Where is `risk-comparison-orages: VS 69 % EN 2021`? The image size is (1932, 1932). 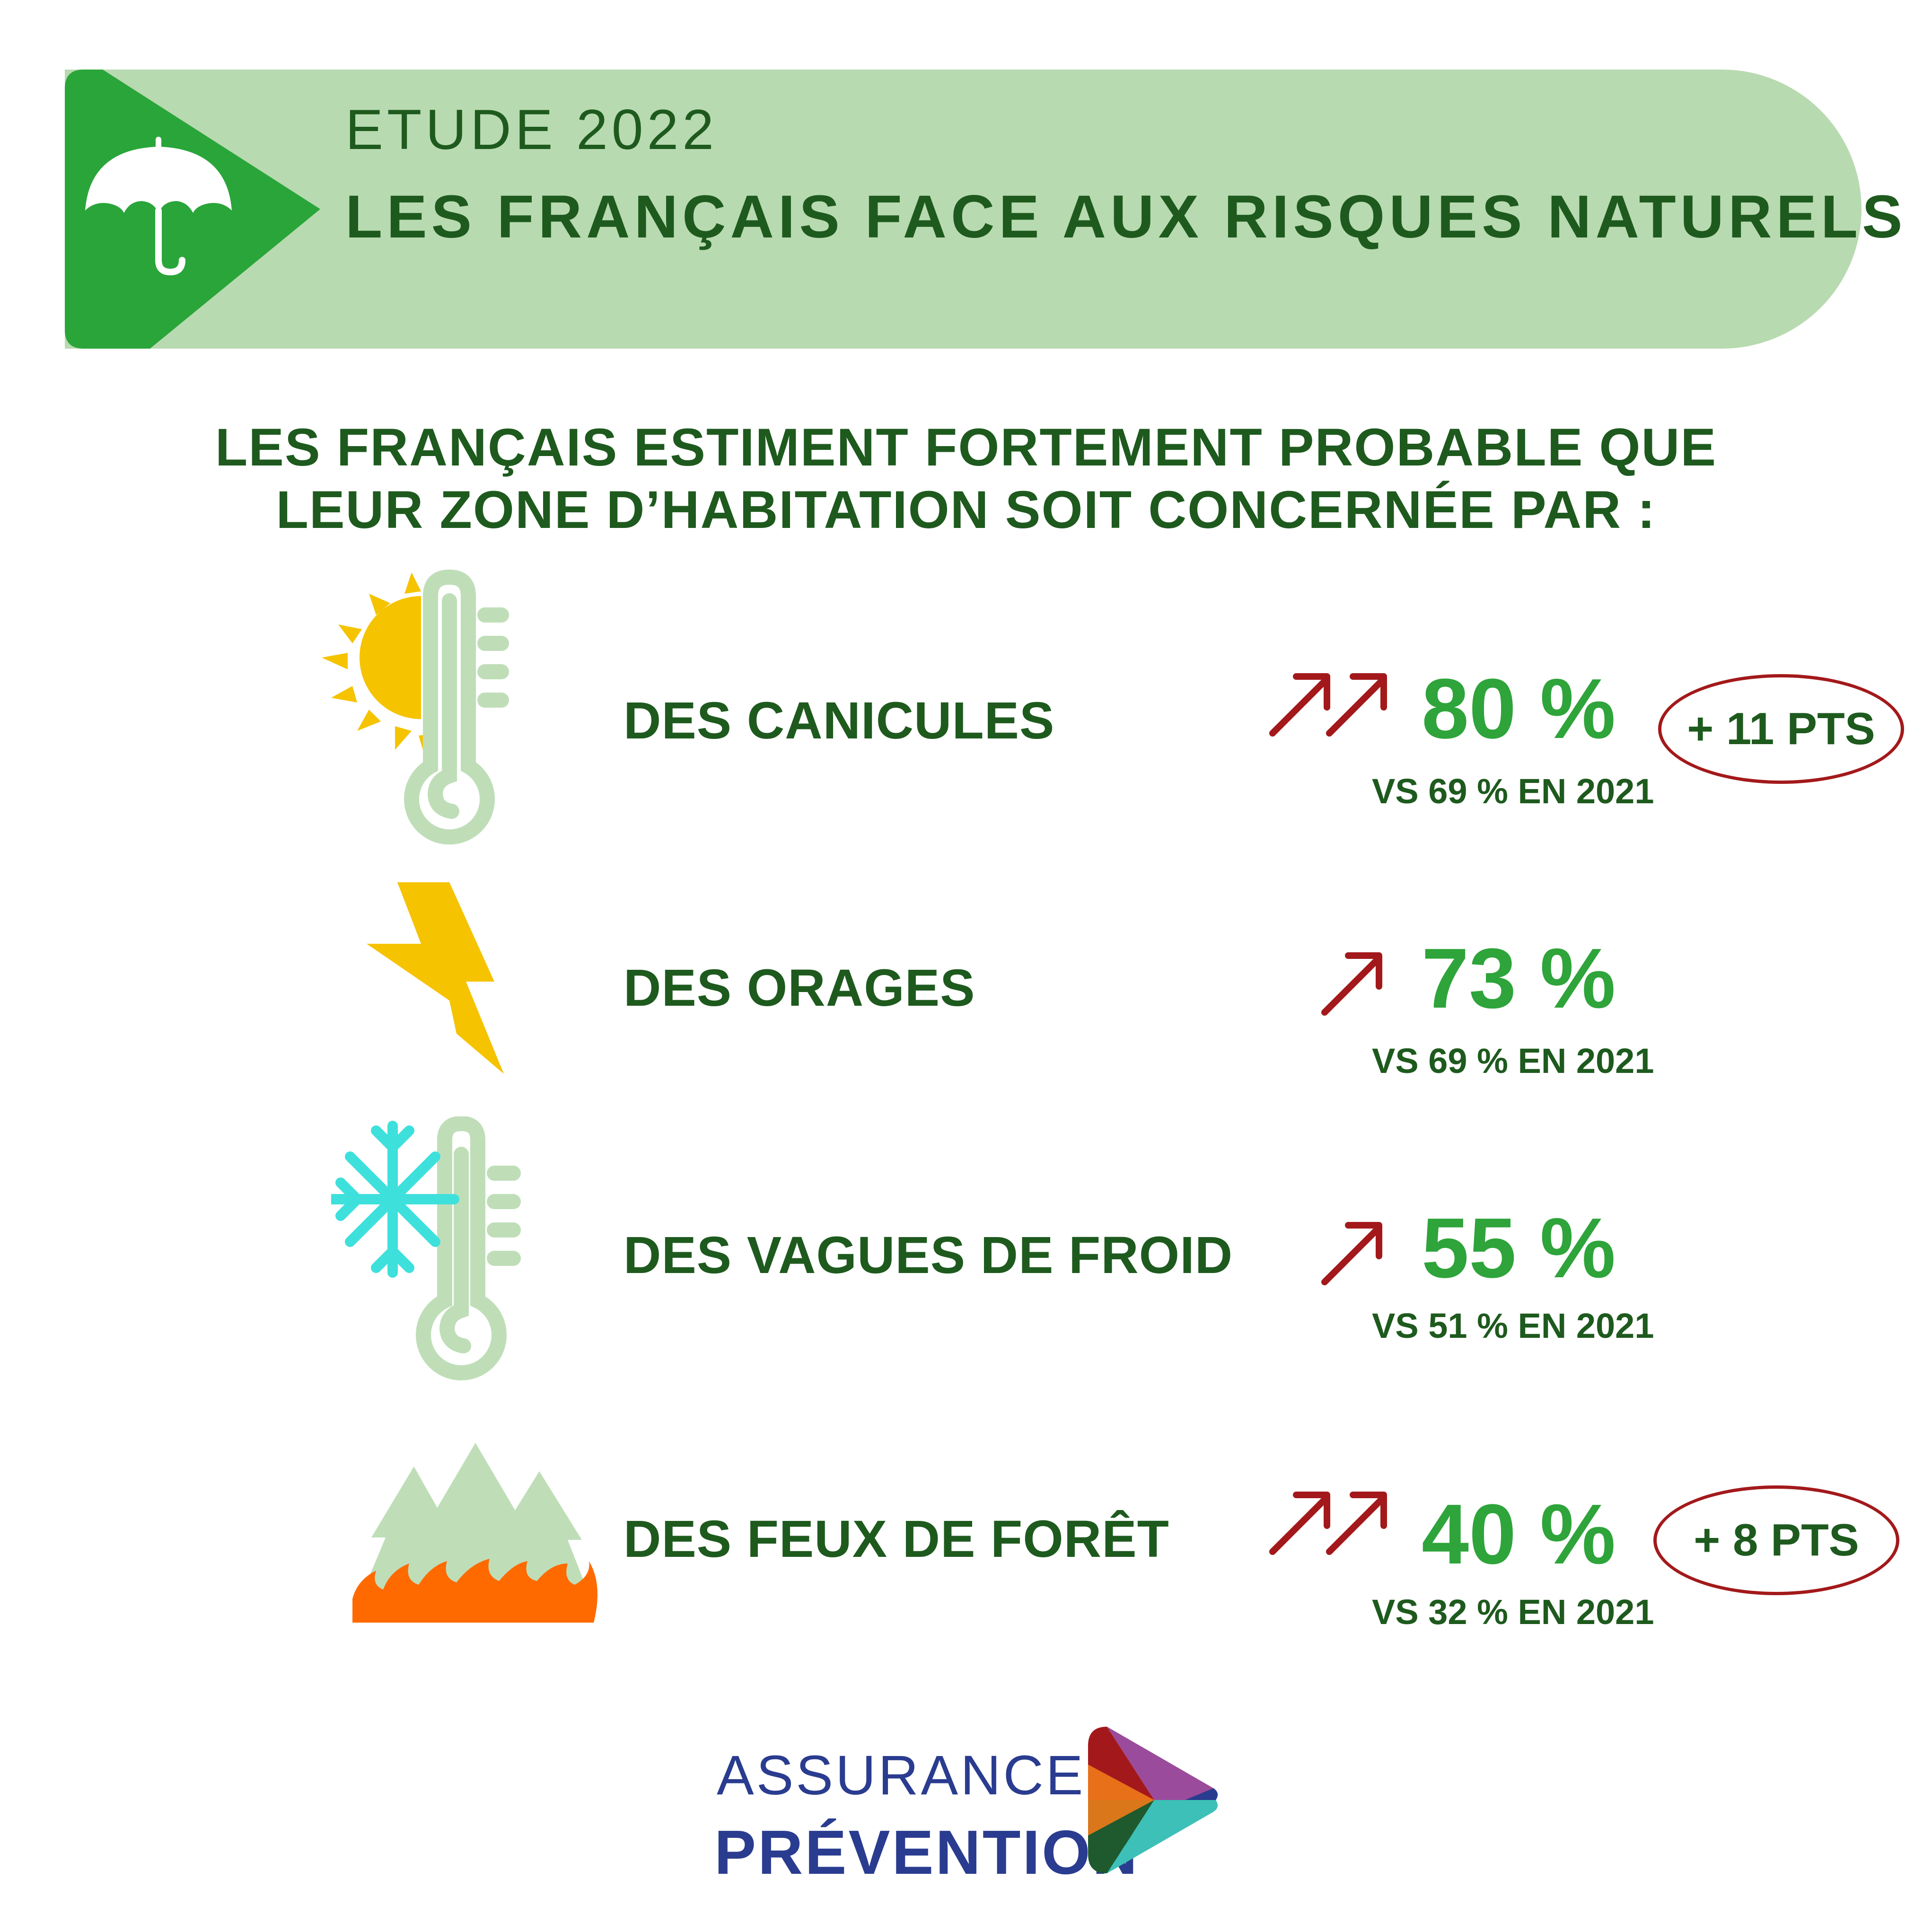
risk-comparison-orages: VS 69 % EN 2021 is located at coordinates (1513, 1060).